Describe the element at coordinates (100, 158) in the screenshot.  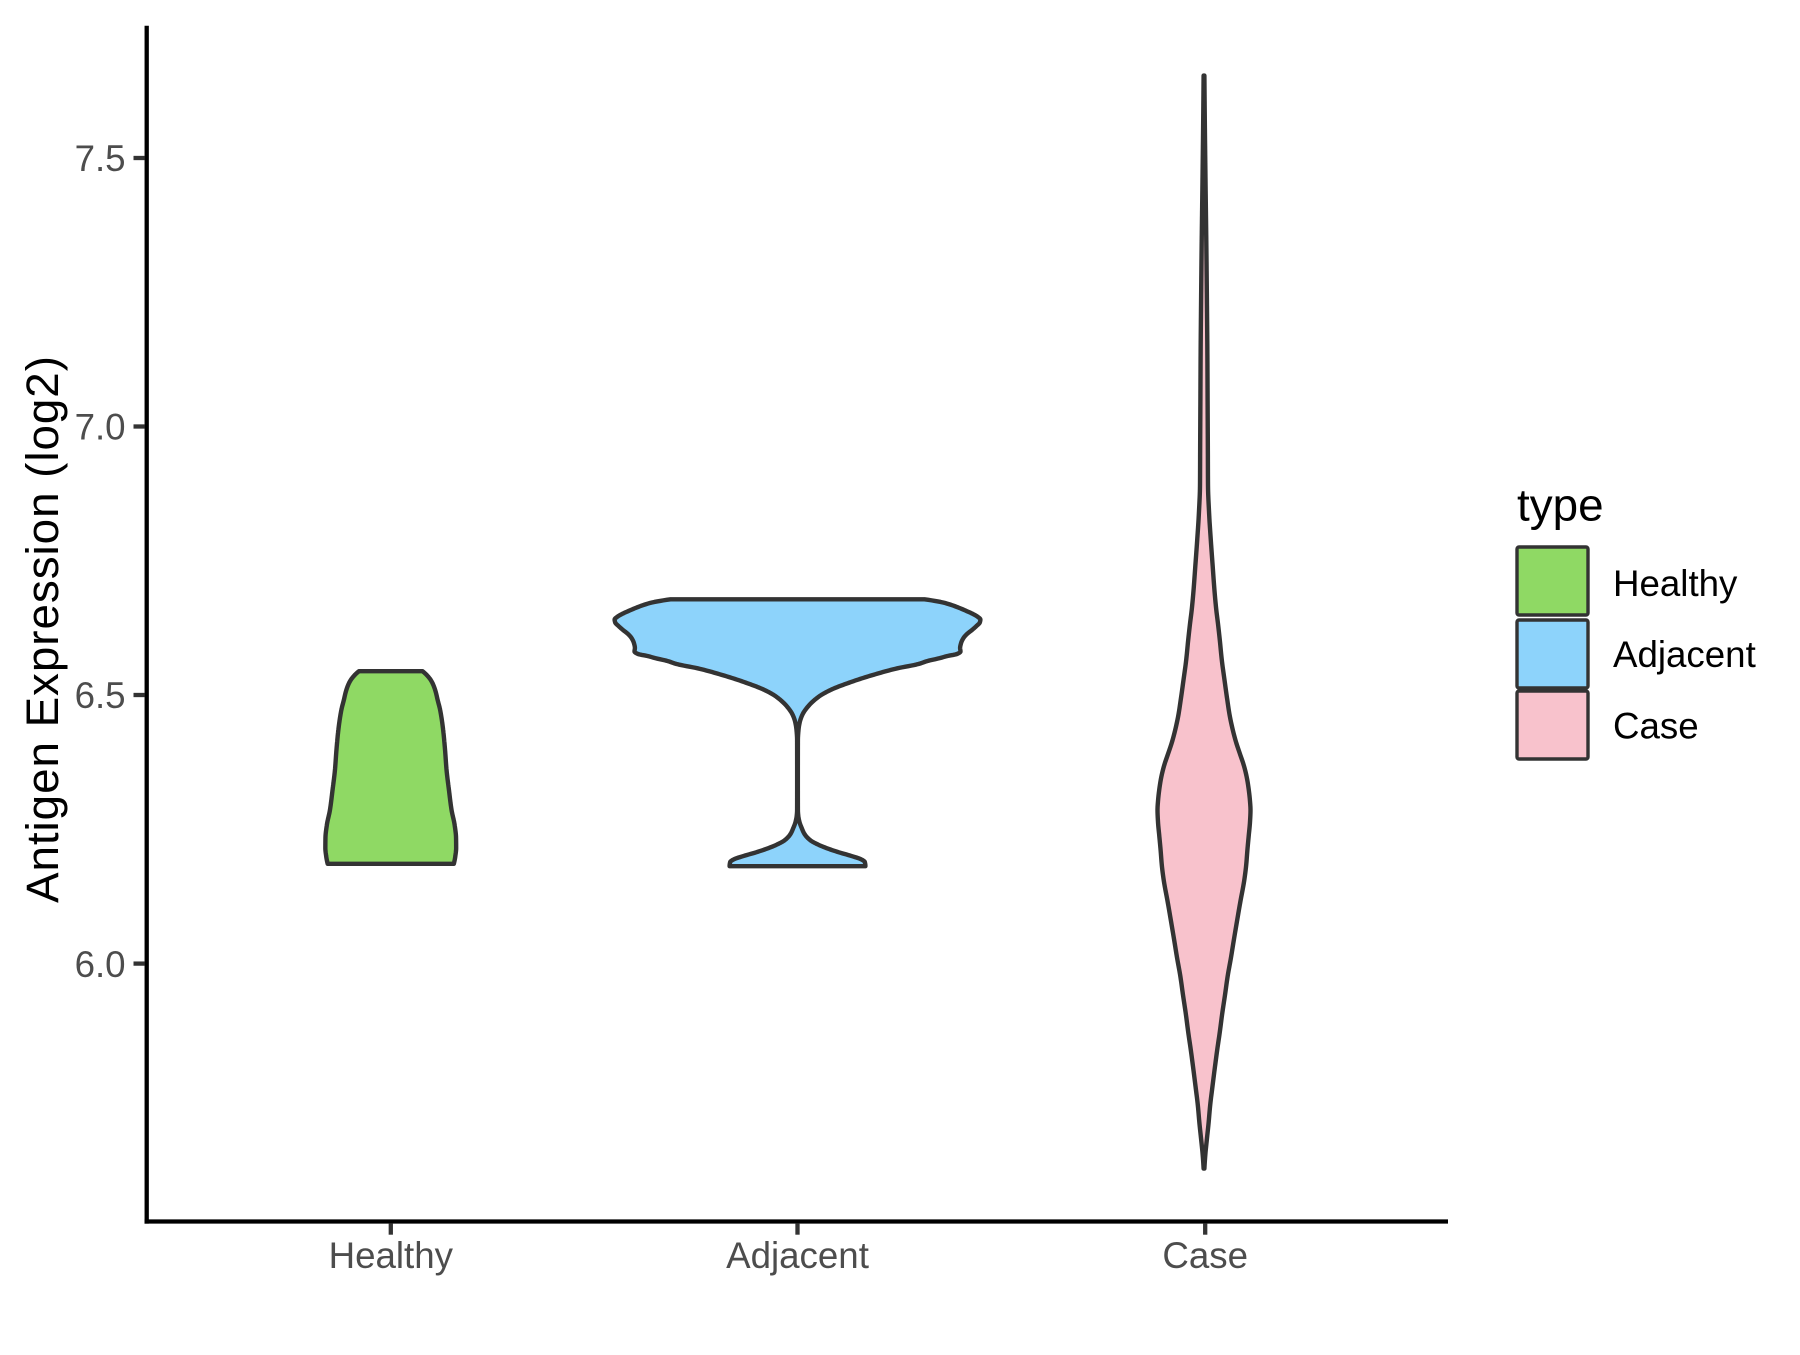
I see `svg-text: 7.5` at that location.